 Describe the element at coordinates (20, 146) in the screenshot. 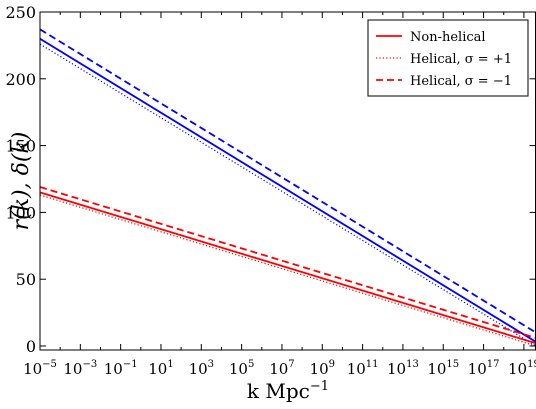

I see `y-tick-label: 150` at that location.